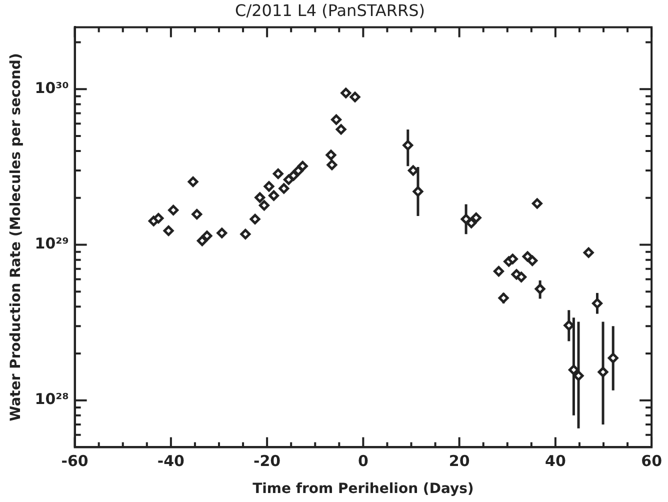  What do you see at coordinates (16, 237) in the screenshot?
I see `y-axis-title: Water Production Rate (Molecules per second)` at bounding box center [16, 237].